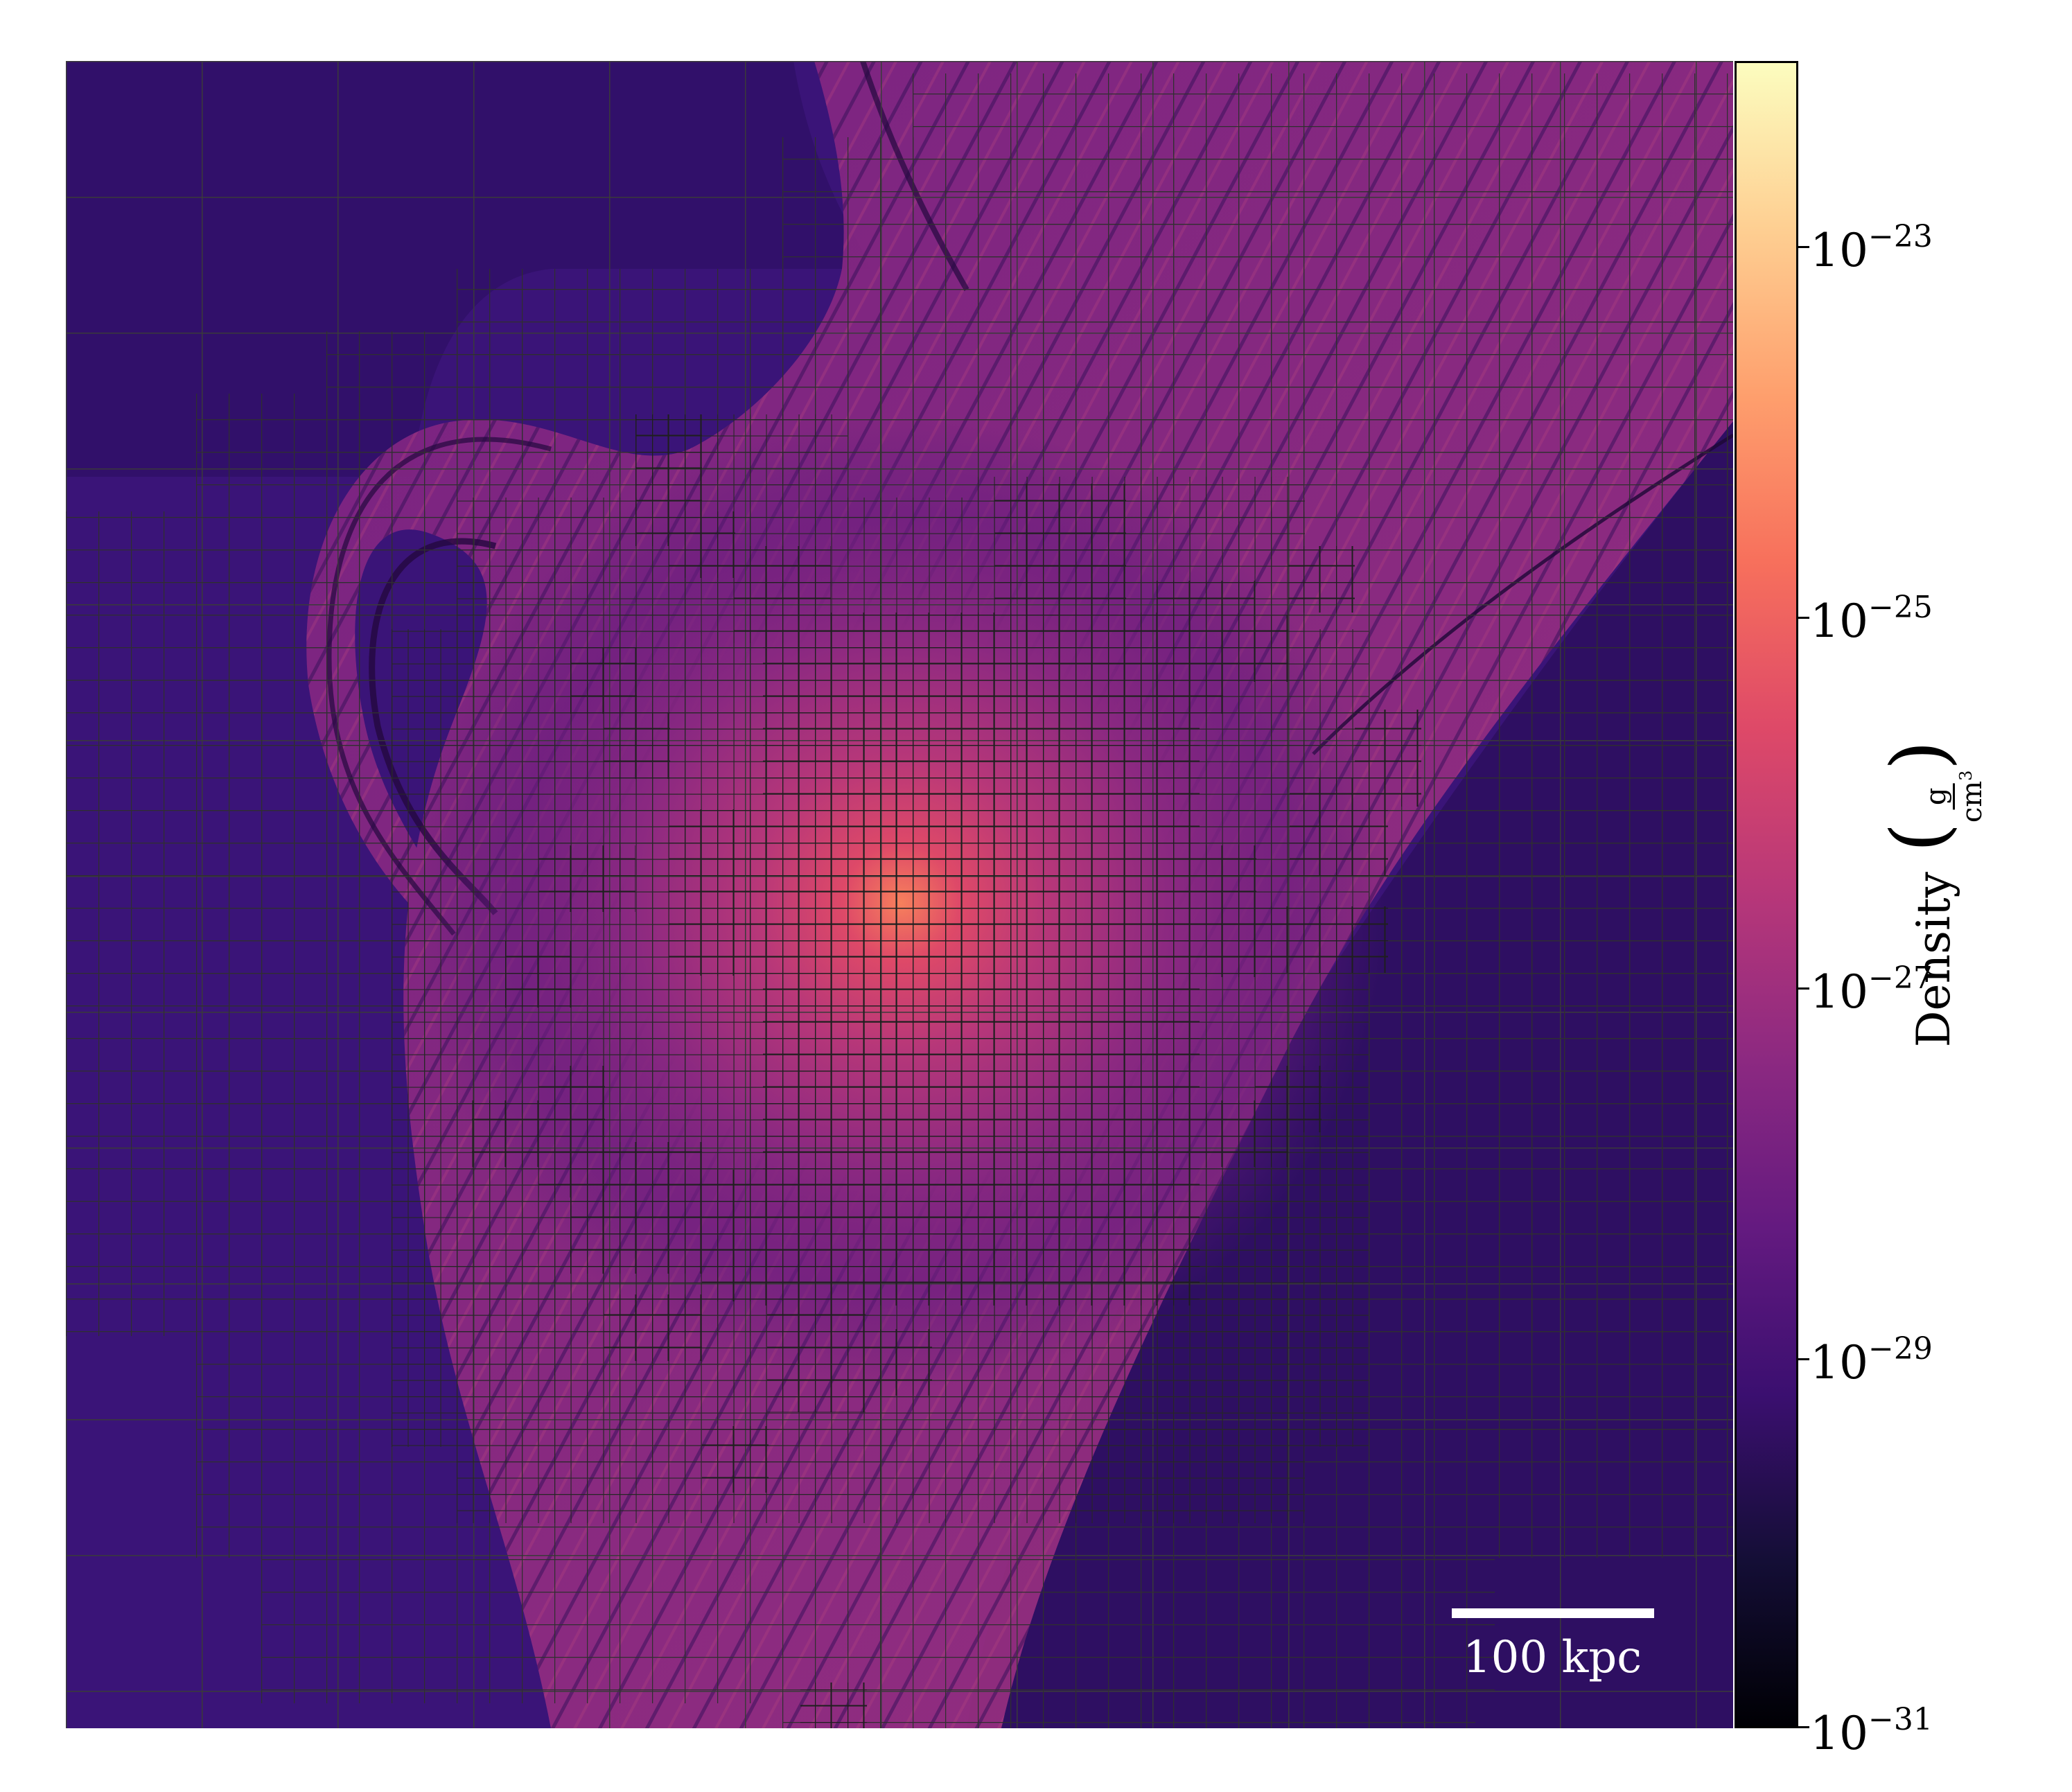  I want to click on unit-numerator: g, so click(1937, 796).